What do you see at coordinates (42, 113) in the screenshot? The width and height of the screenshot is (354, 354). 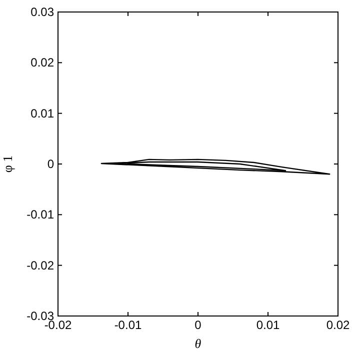 I see `y-tick-label: 0.01` at bounding box center [42, 113].